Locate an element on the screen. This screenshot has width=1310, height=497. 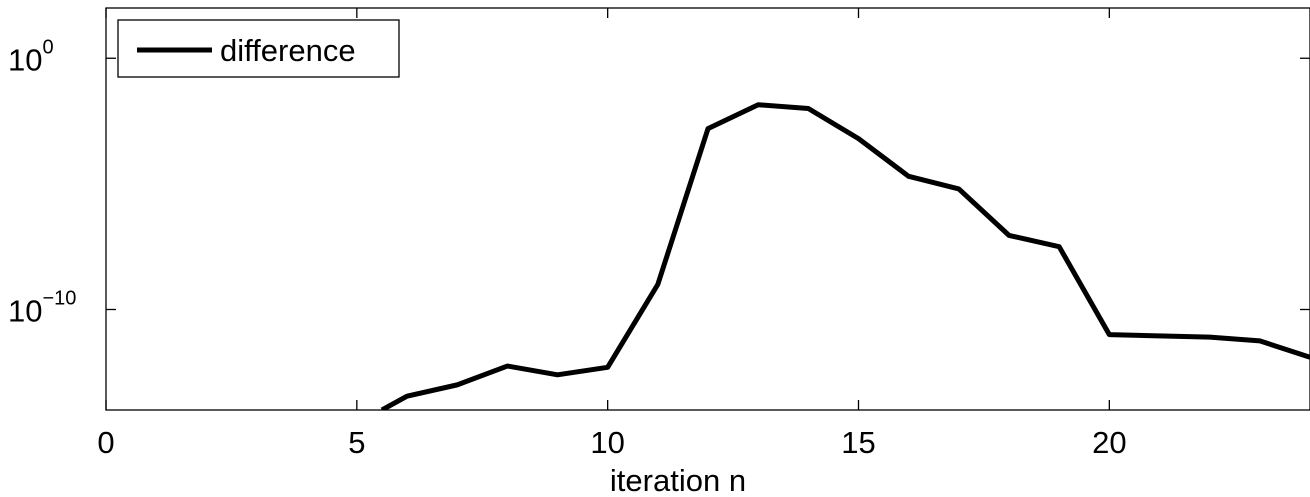
x-tick-label: 0 is located at coordinates (105, 442).